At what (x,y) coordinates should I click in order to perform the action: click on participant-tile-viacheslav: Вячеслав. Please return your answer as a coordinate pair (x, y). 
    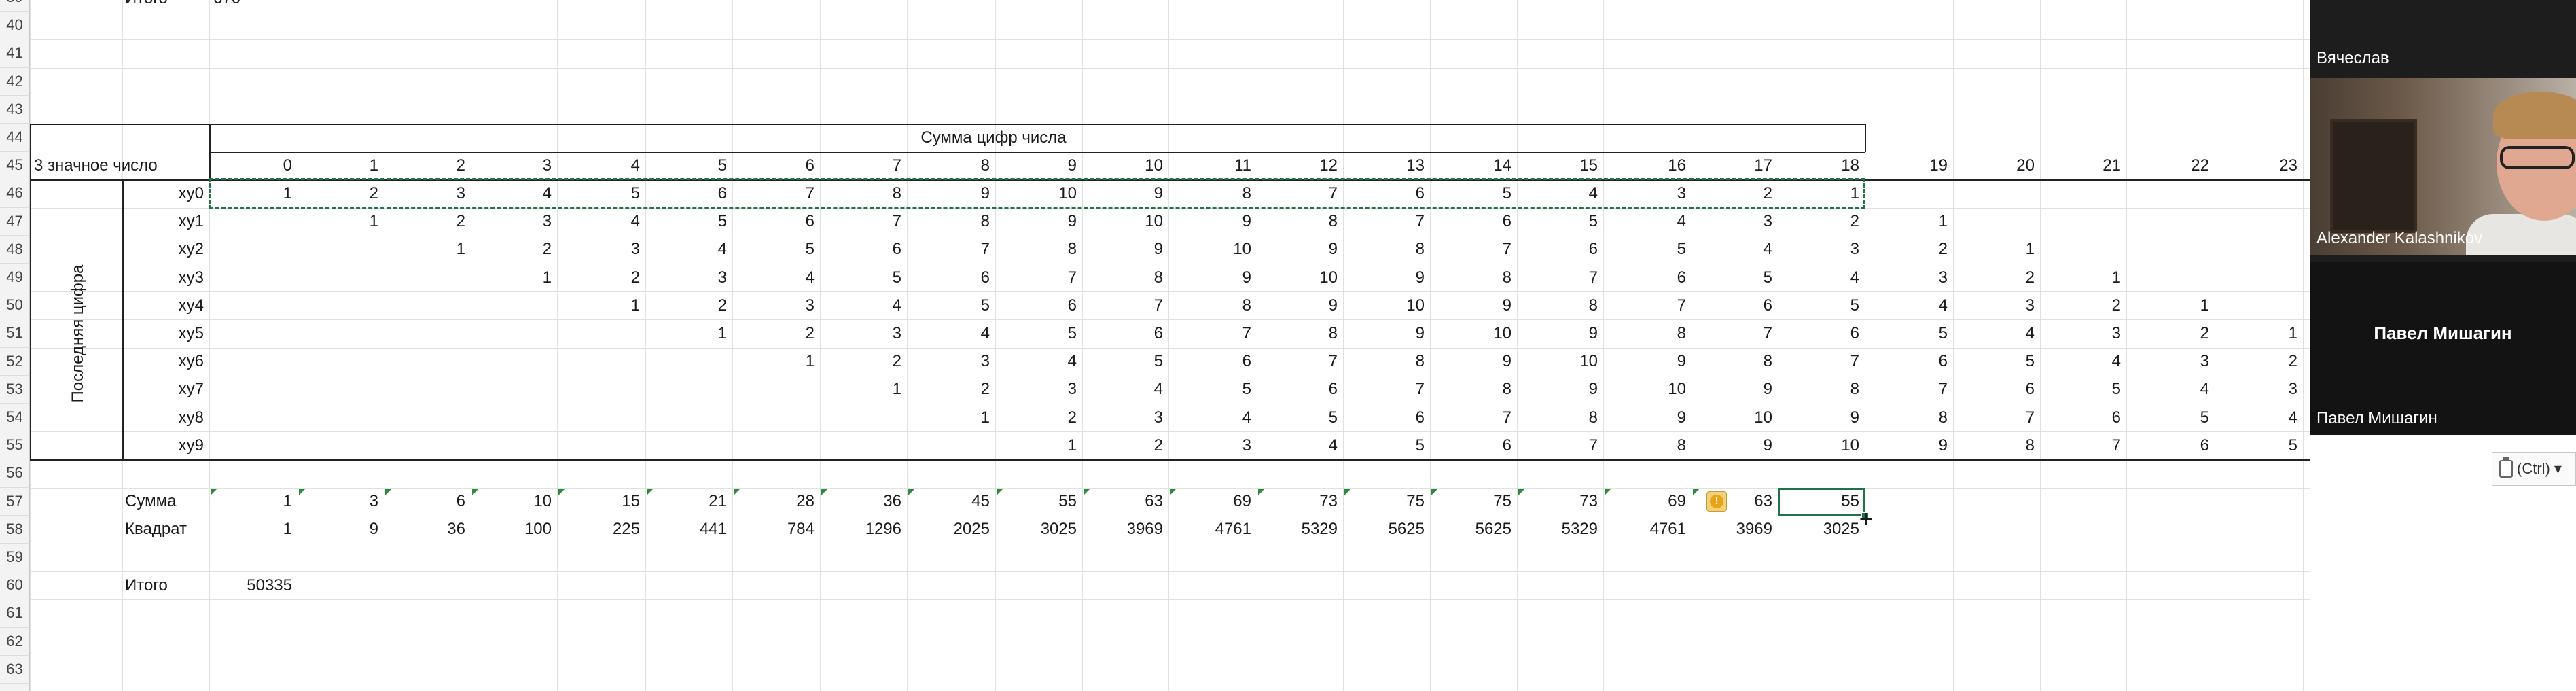
    Looking at the image, I should click on (2443, 37).